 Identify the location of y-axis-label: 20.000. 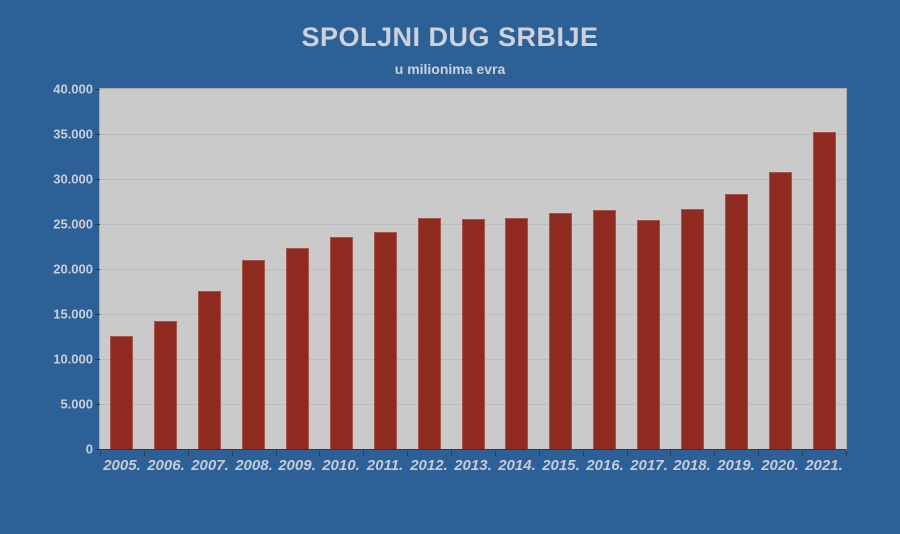
(73, 269).